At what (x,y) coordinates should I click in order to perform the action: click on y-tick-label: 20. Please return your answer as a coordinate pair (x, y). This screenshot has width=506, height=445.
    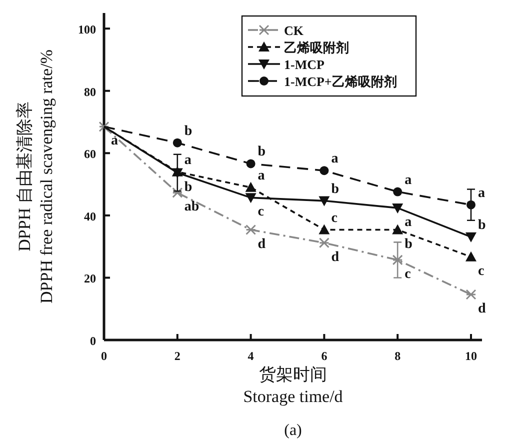
    Looking at the image, I should click on (90, 279).